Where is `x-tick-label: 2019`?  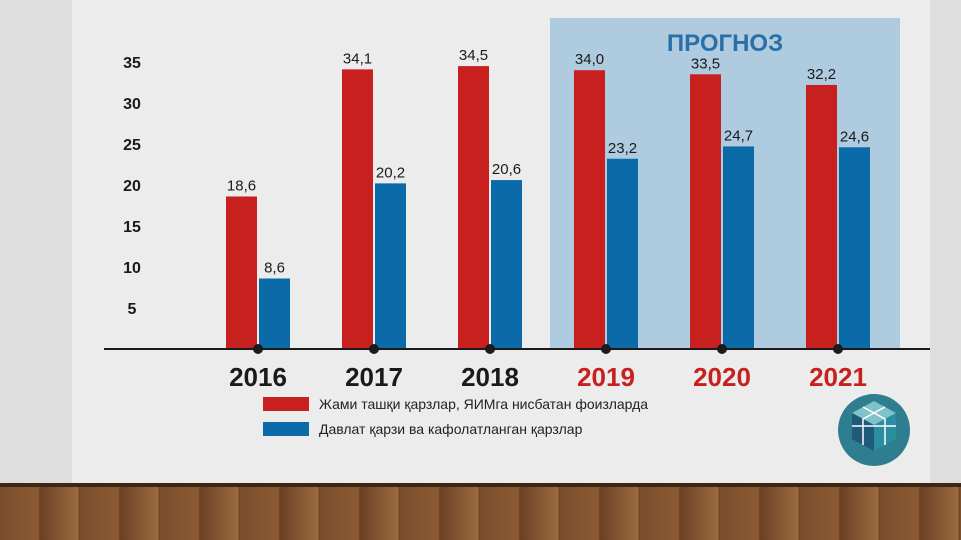
x-tick-label: 2019 is located at coordinates (606, 377).